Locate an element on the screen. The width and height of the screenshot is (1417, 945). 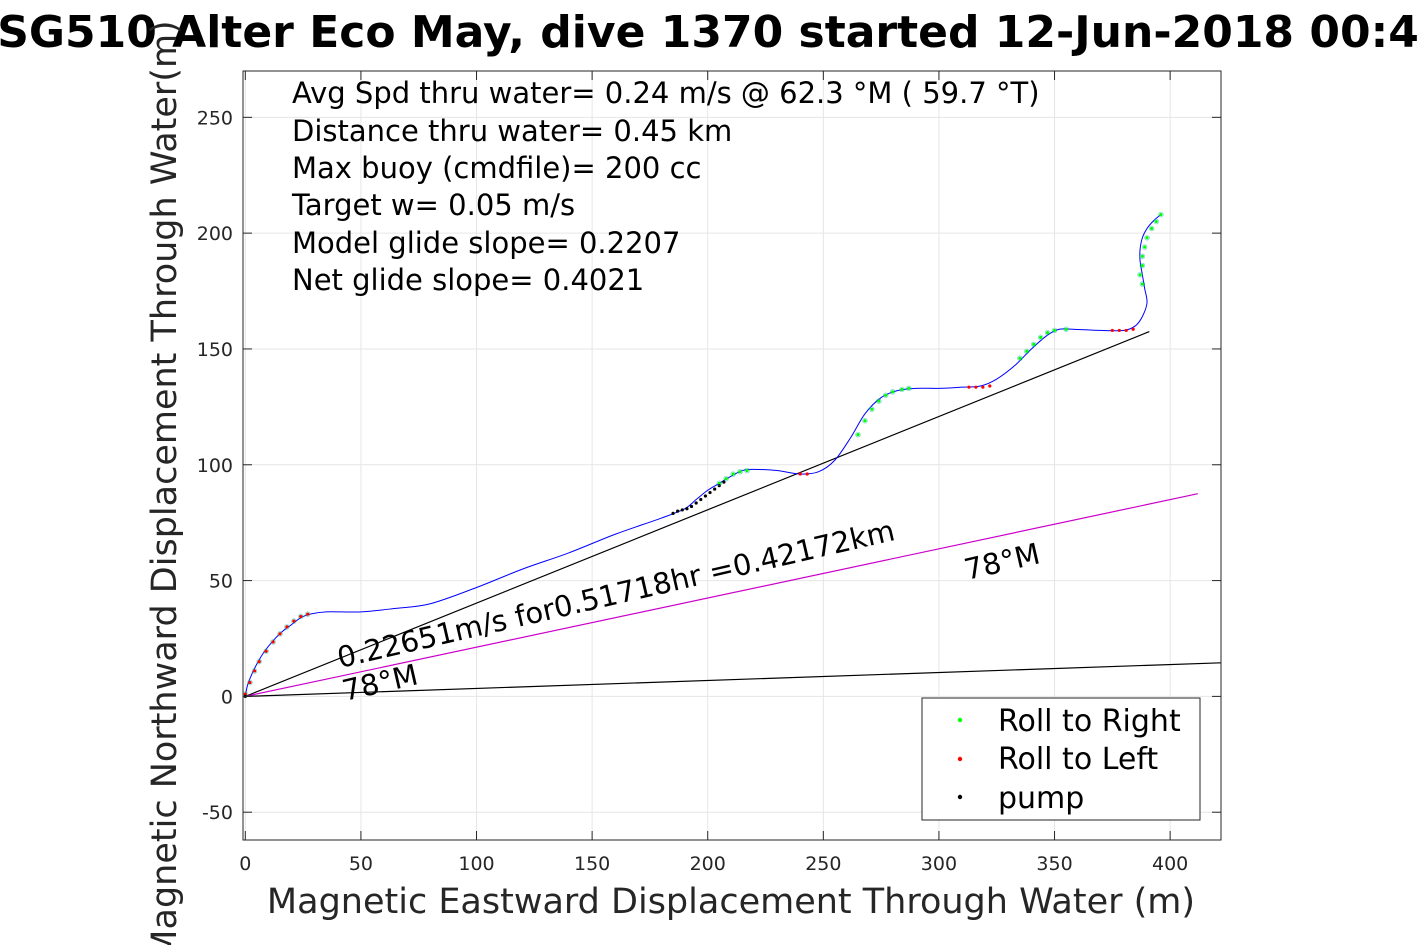
y-tick-label: 50 is located at coordinates (221, 582).